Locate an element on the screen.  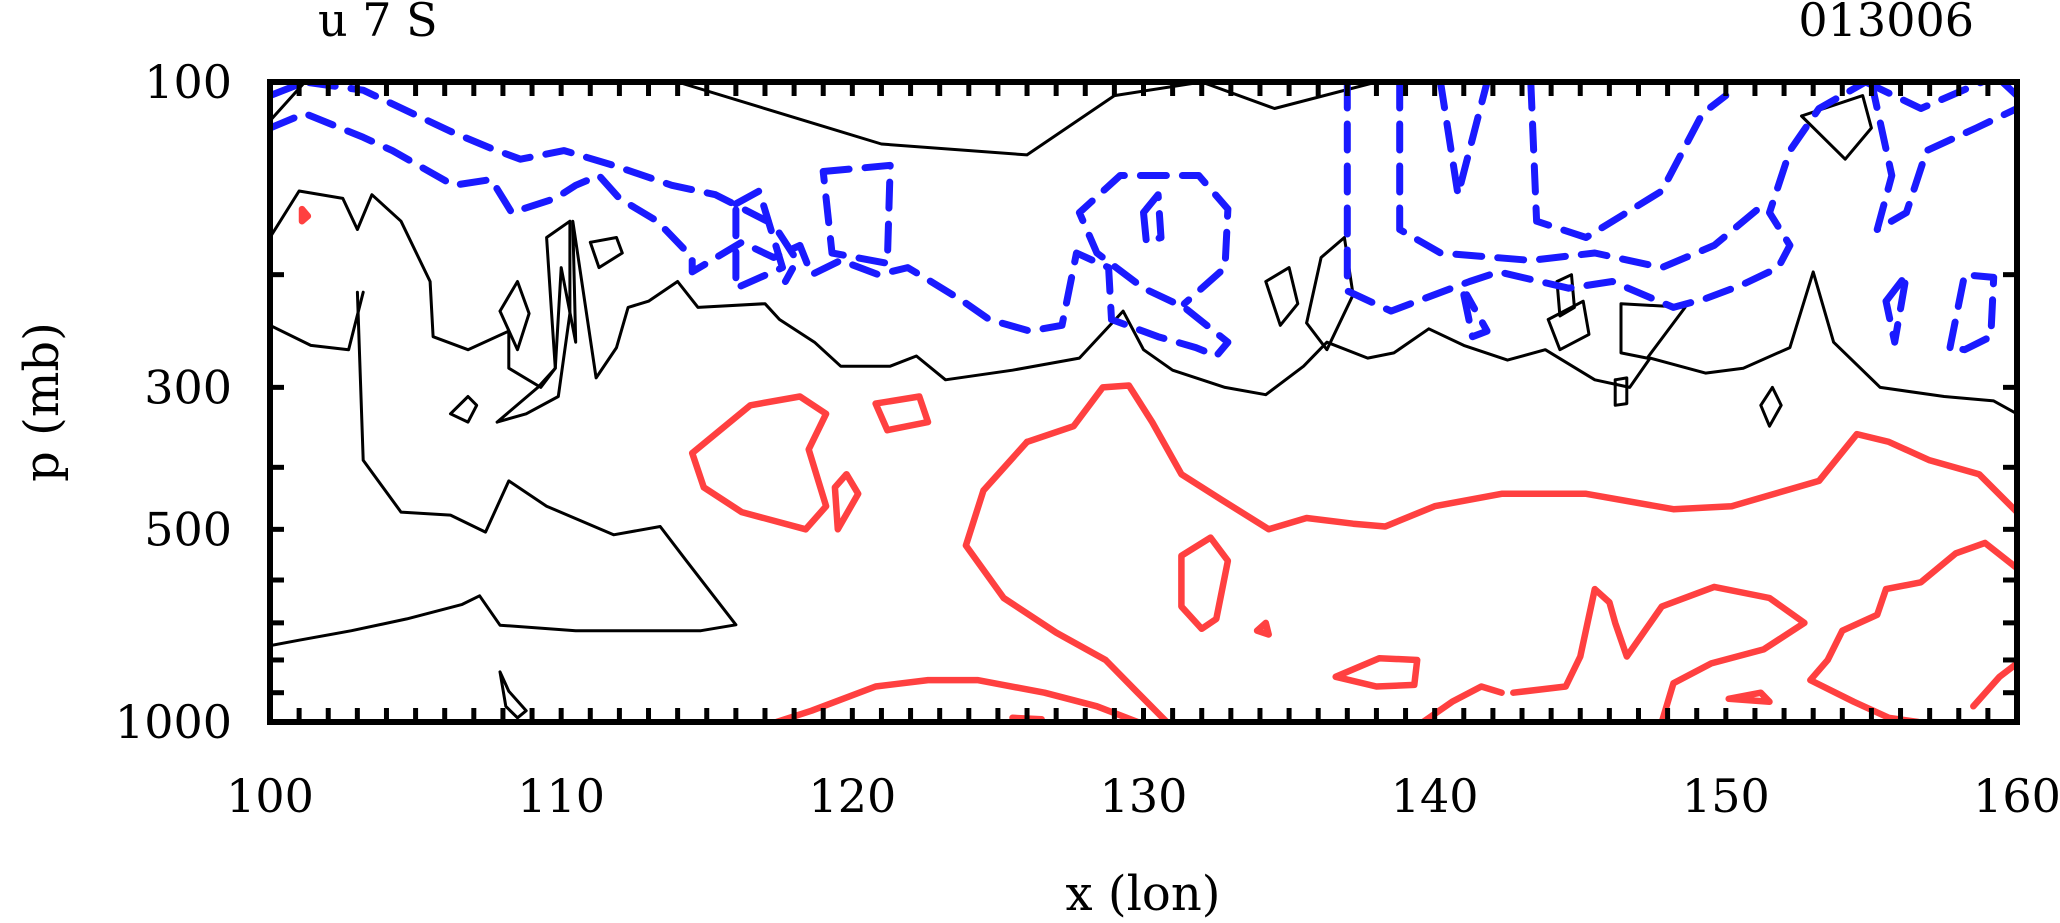
y-tick-label: 300 is located at coordinates (188, 387).